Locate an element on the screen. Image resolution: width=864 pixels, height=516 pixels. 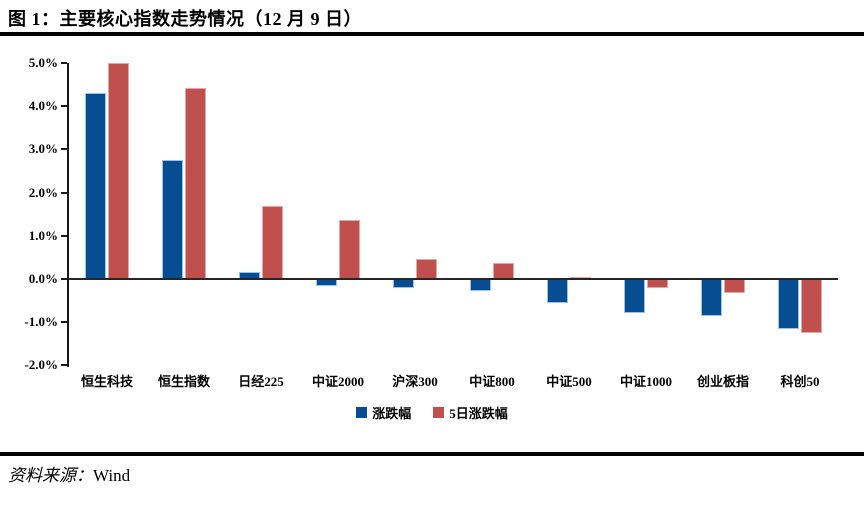
bar-涨跌幅-创业板指 is located at coordinates (711, 297).